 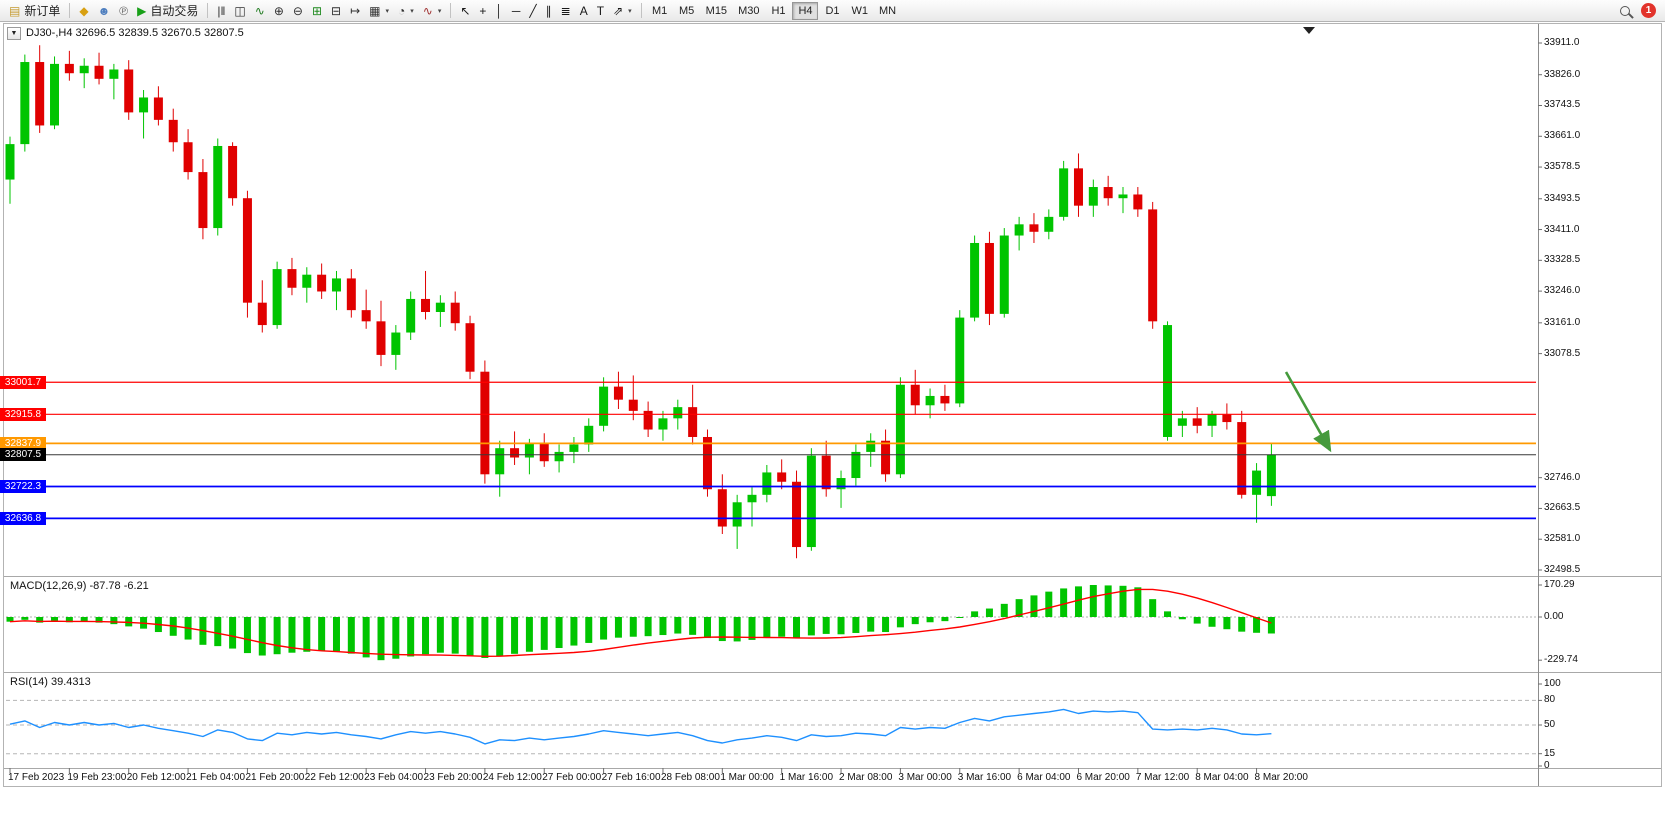 I want to click on timeframe-m30: M30, so click(x=748, y=11).